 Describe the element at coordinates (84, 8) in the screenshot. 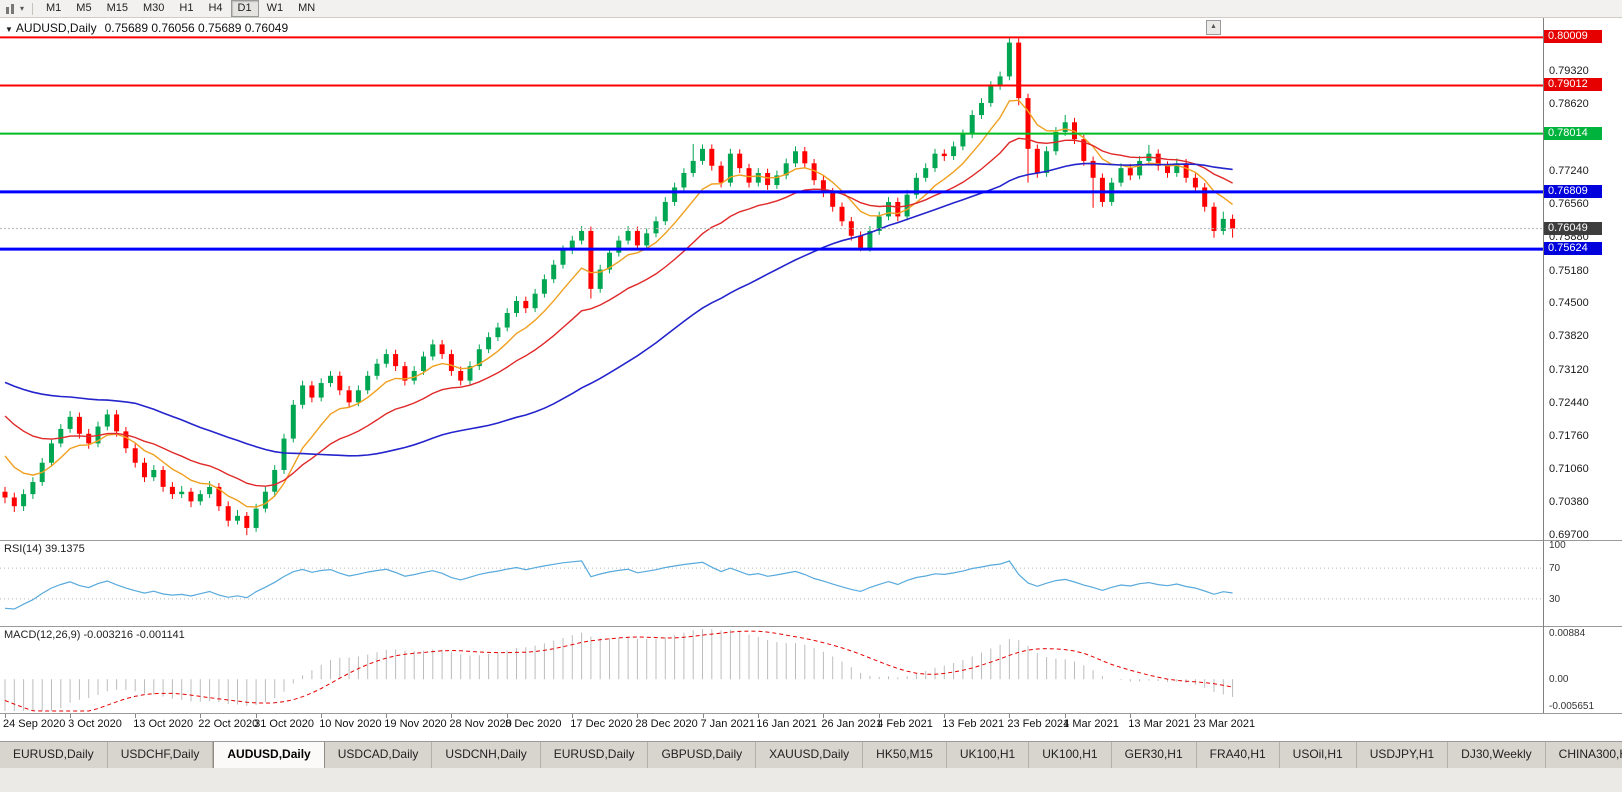

I see `timeframe-button-m5: M5` at that location.